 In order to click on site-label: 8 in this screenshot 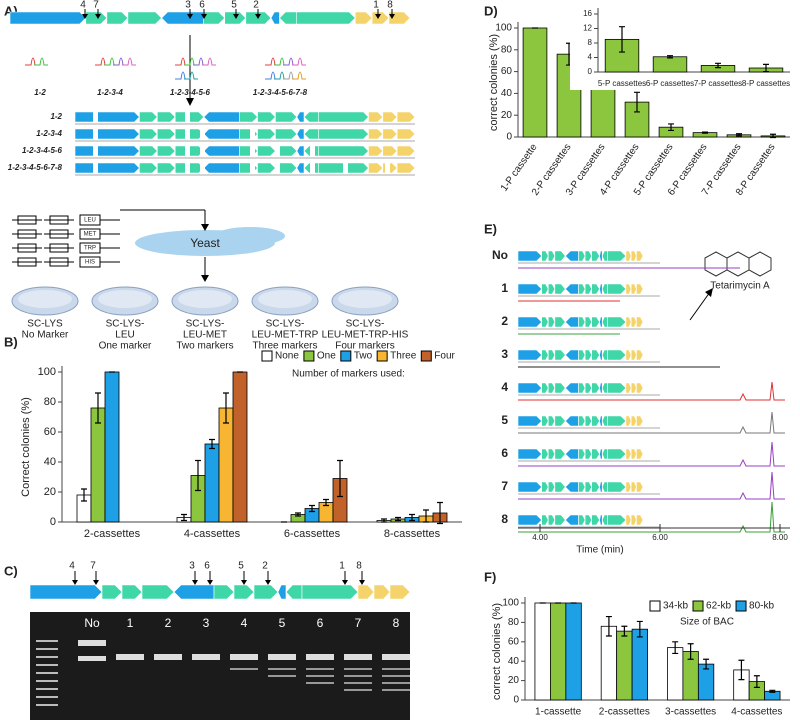, I will do `click(390, 5)`.